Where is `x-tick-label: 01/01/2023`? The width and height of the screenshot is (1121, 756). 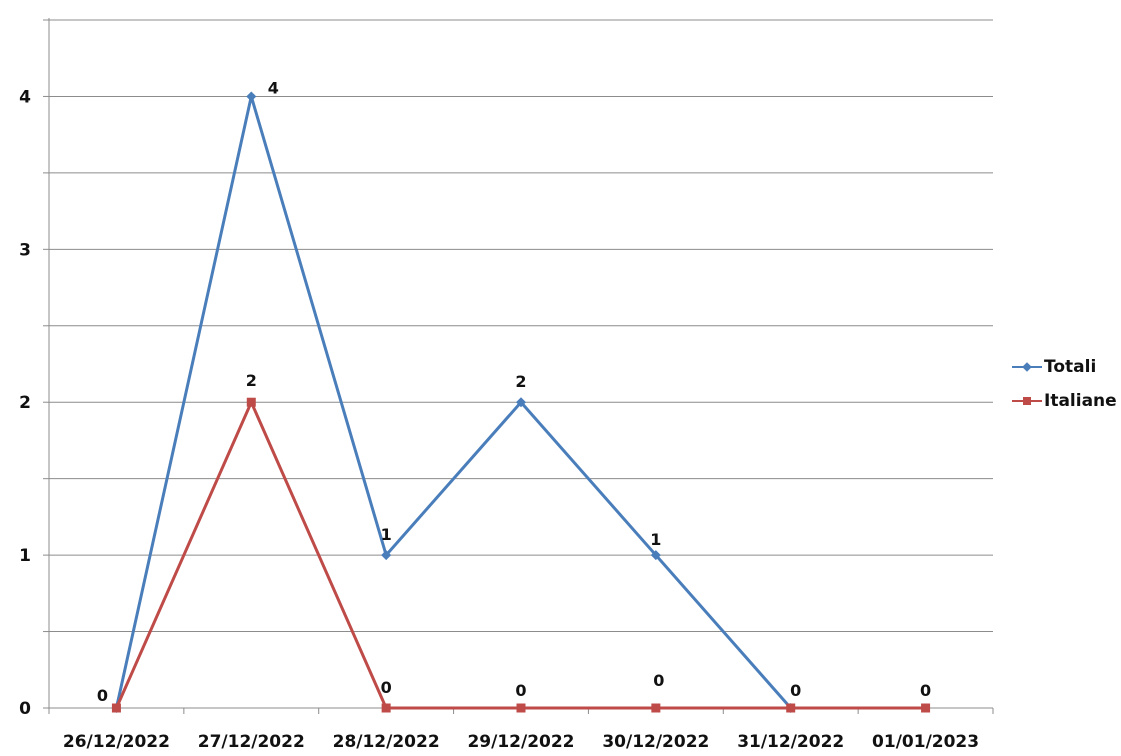
x-tick-label: 01/01/2023 is located at coordinates (925, 742).